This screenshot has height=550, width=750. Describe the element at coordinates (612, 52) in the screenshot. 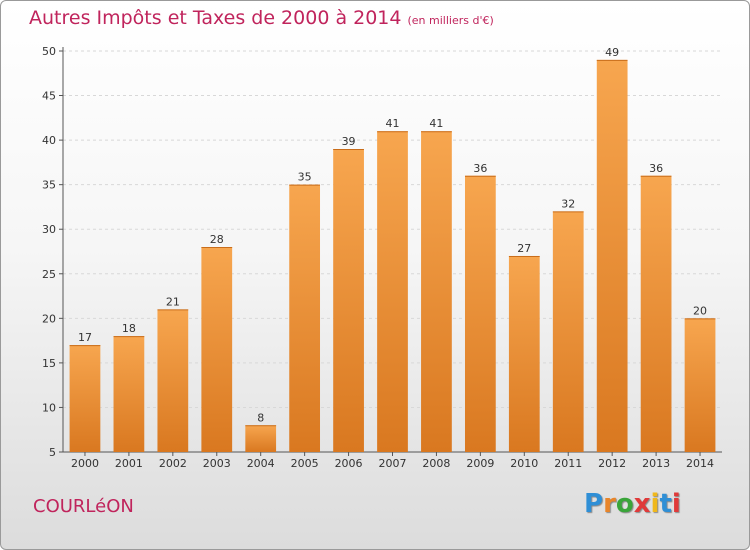

I see `bar-value-label: 49` at that location.